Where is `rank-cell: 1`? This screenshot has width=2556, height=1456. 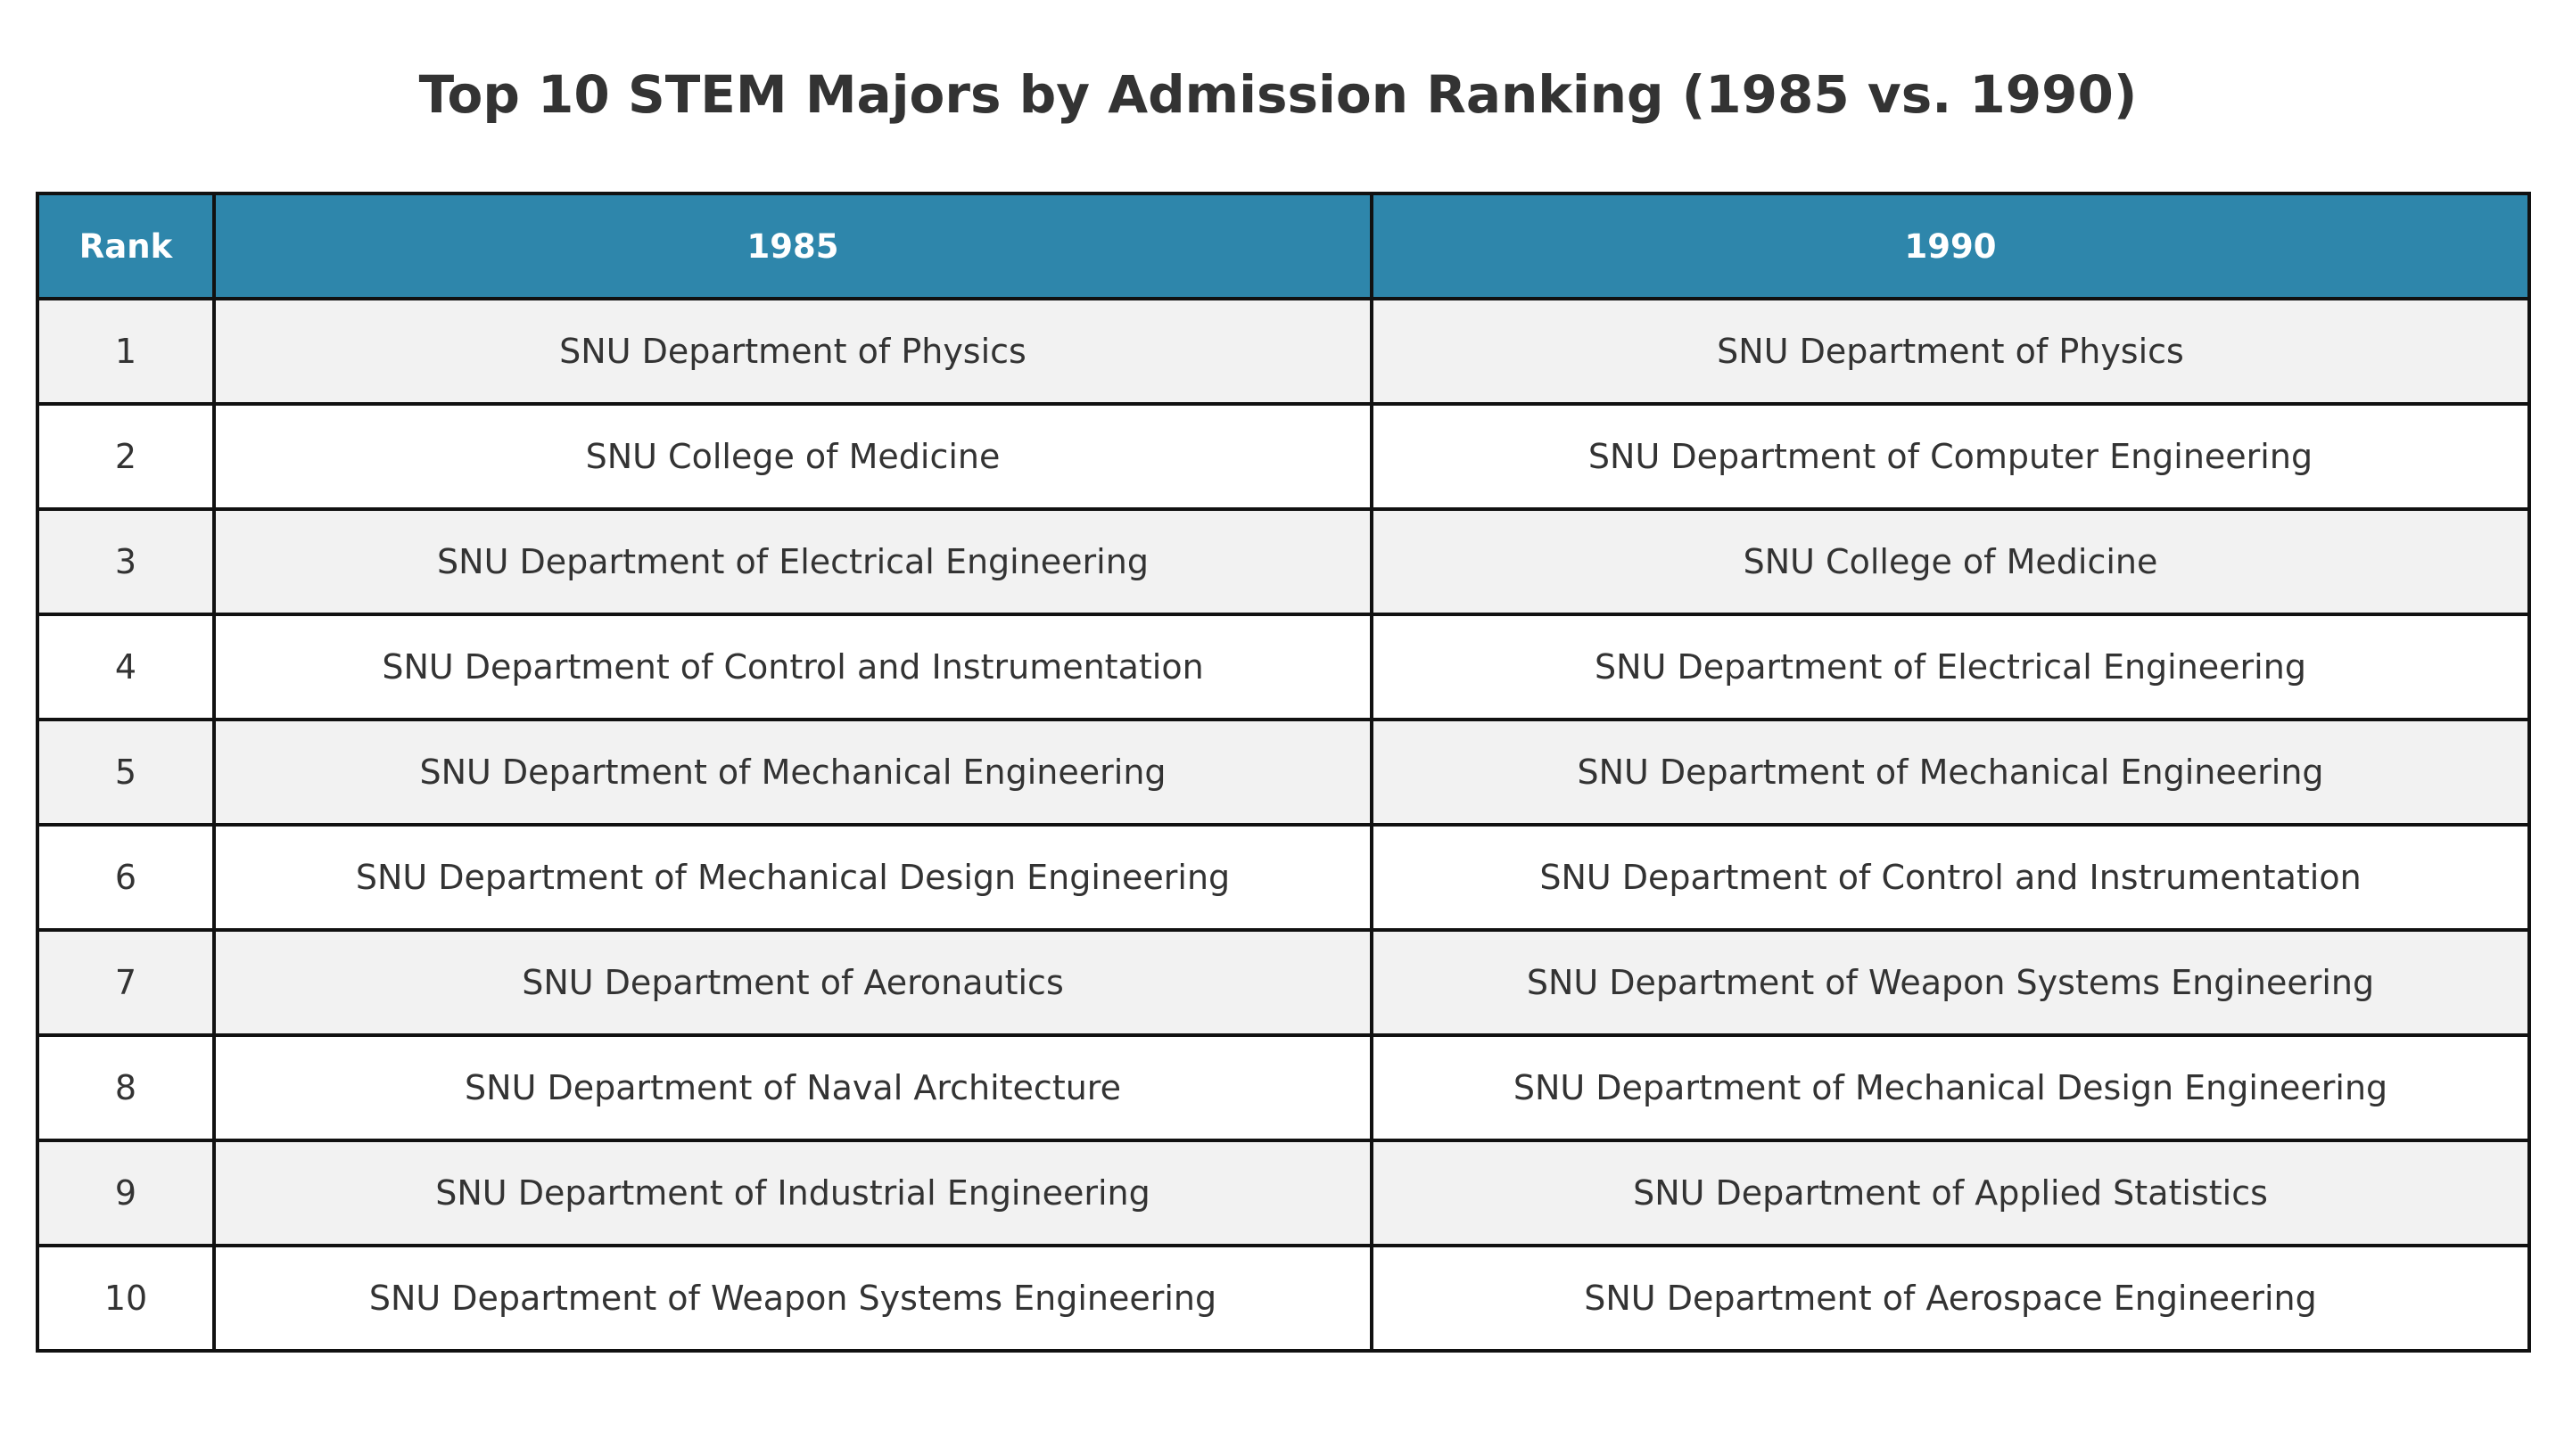
rank-cell: 1 is located at coordinates (126, 351).